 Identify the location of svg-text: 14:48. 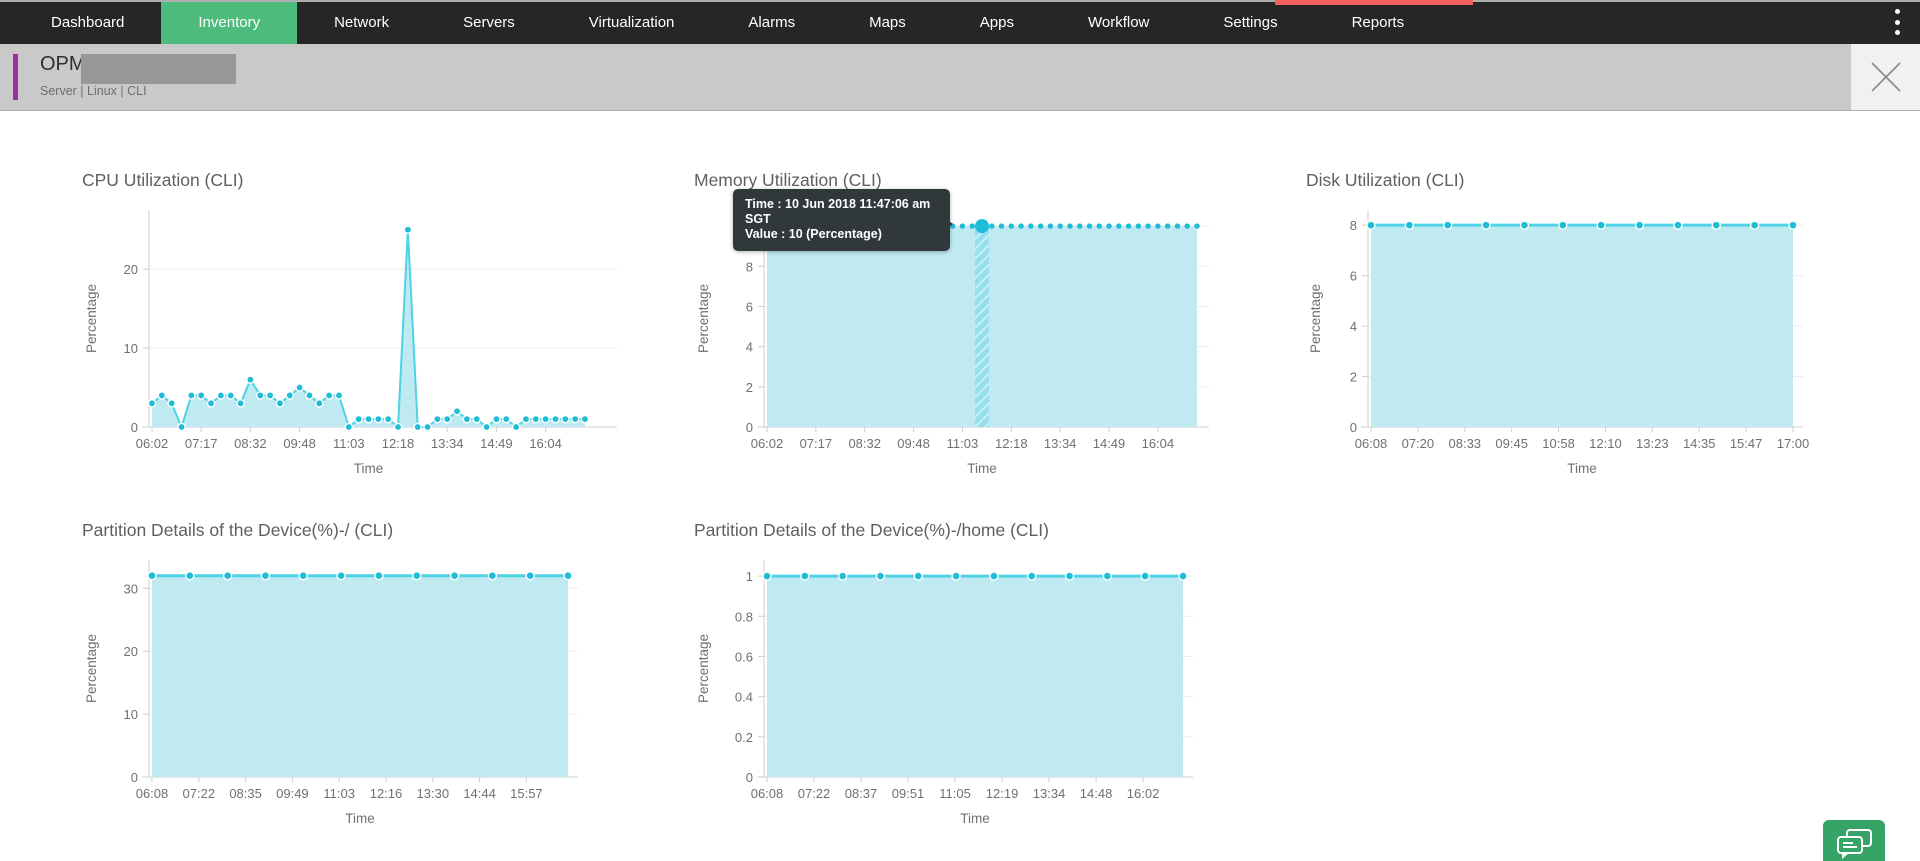
(1096, 793).